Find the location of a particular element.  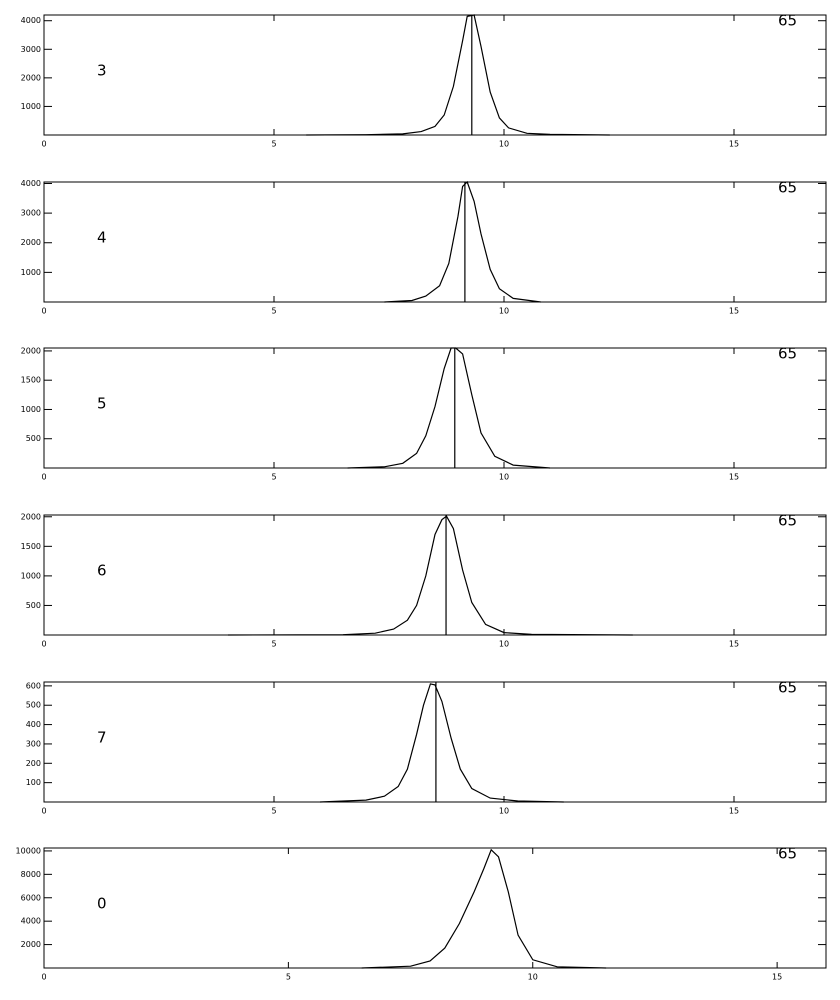

y-tick-label: 600 is located at coordinates (33, 685).